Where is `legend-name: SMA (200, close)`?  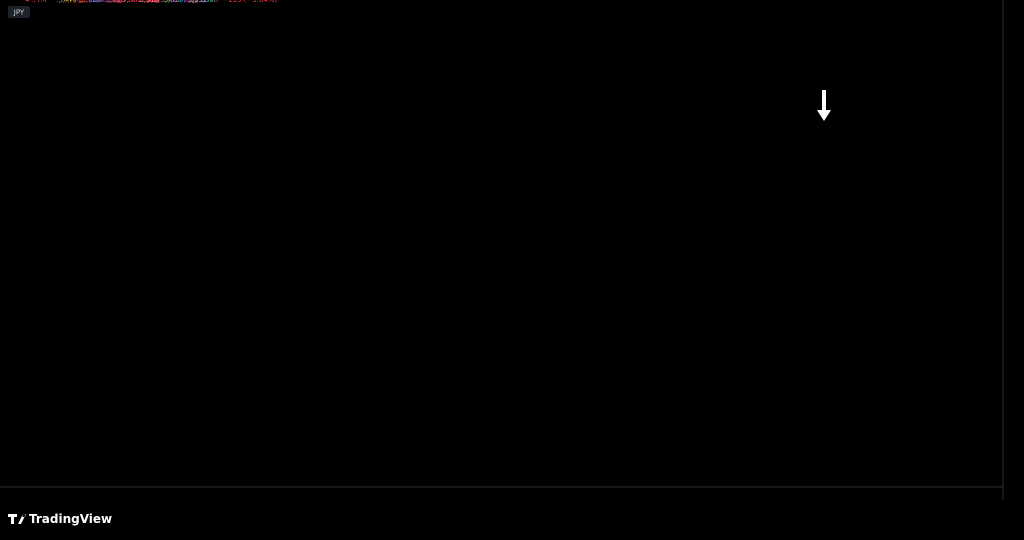
legend-name: SMA (200, close) is located at coordinates (29, 2).